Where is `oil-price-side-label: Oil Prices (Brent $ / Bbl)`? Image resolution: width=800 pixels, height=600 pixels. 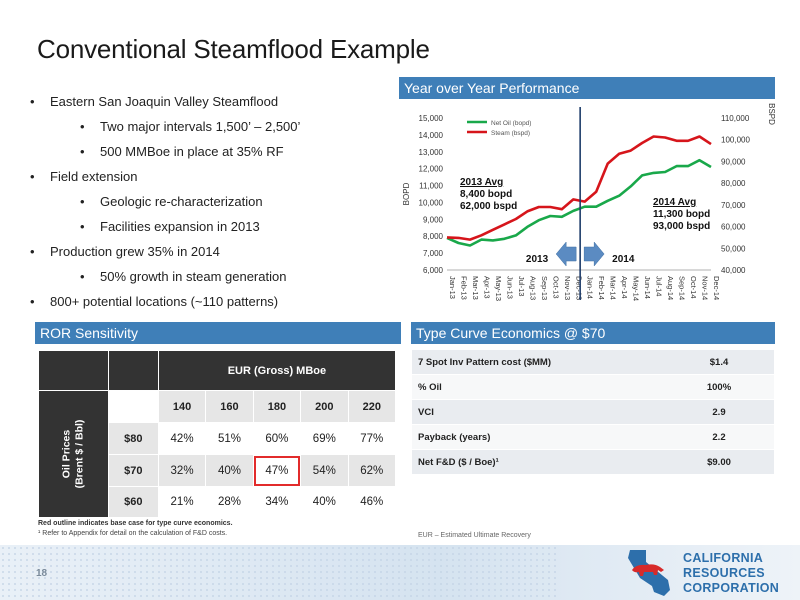
oil-price-side-label: Oil Prices (Brent $ / Bbl) is located at coordinates (73, 454).